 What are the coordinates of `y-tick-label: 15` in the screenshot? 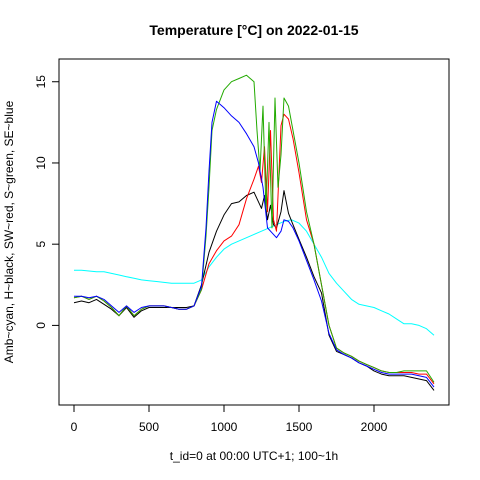 It's located at (41, 82).